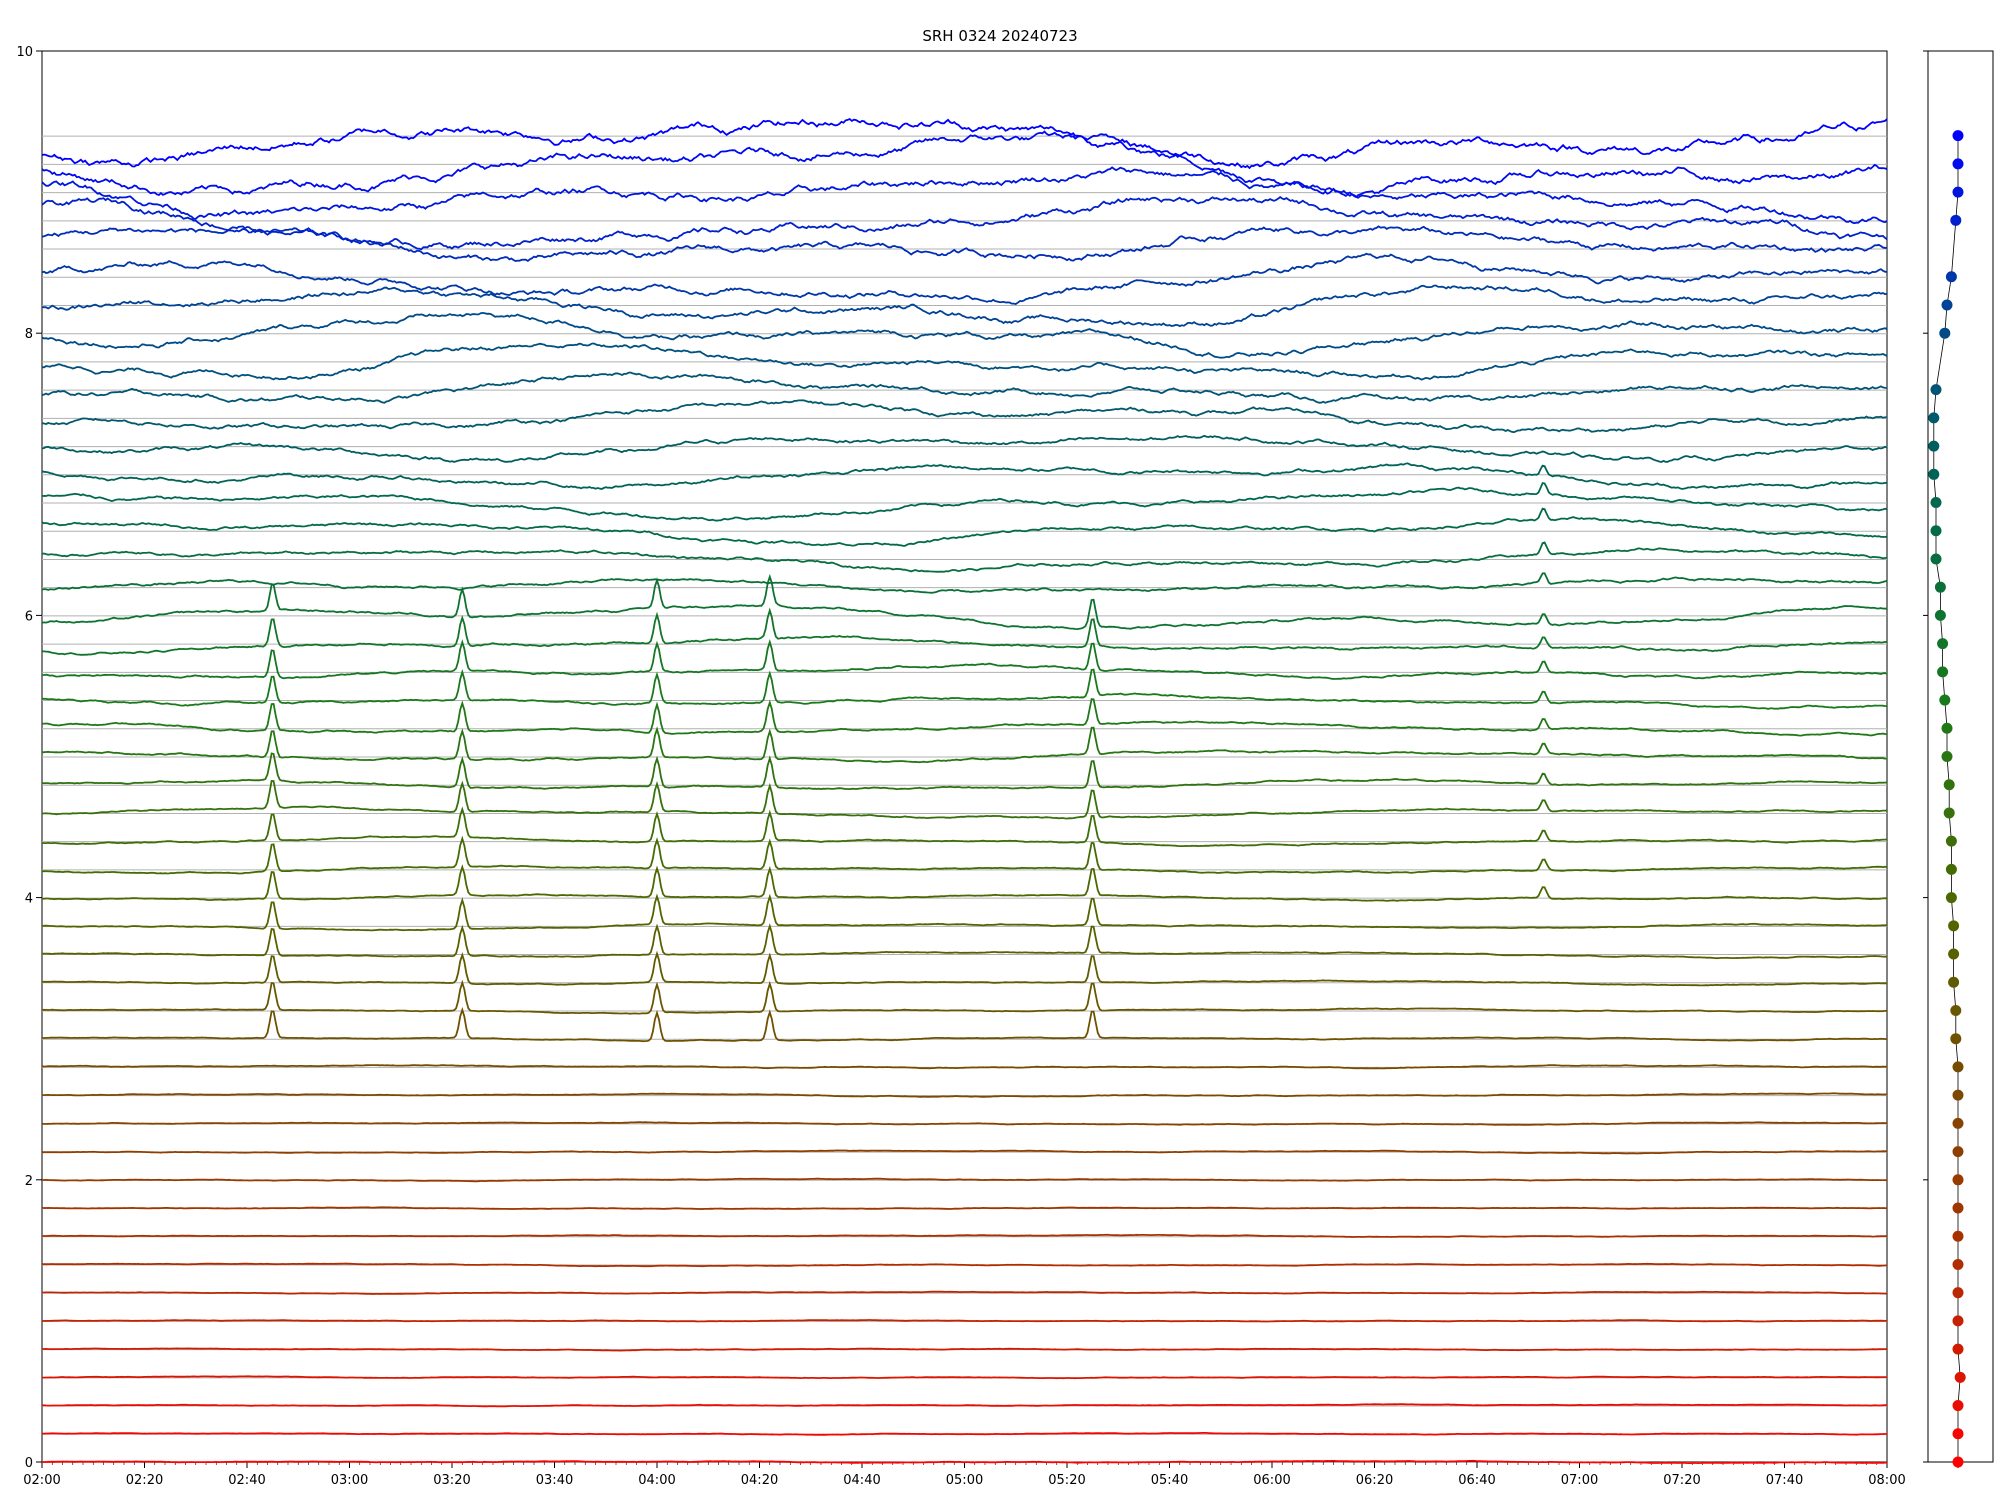 The width and height of the screenshot is (2000, 1500). What do you see at coordinates (144, 1480) in the screenshot?
I see `x-tick-label: 02:20` at bounding box center [144, 1480].